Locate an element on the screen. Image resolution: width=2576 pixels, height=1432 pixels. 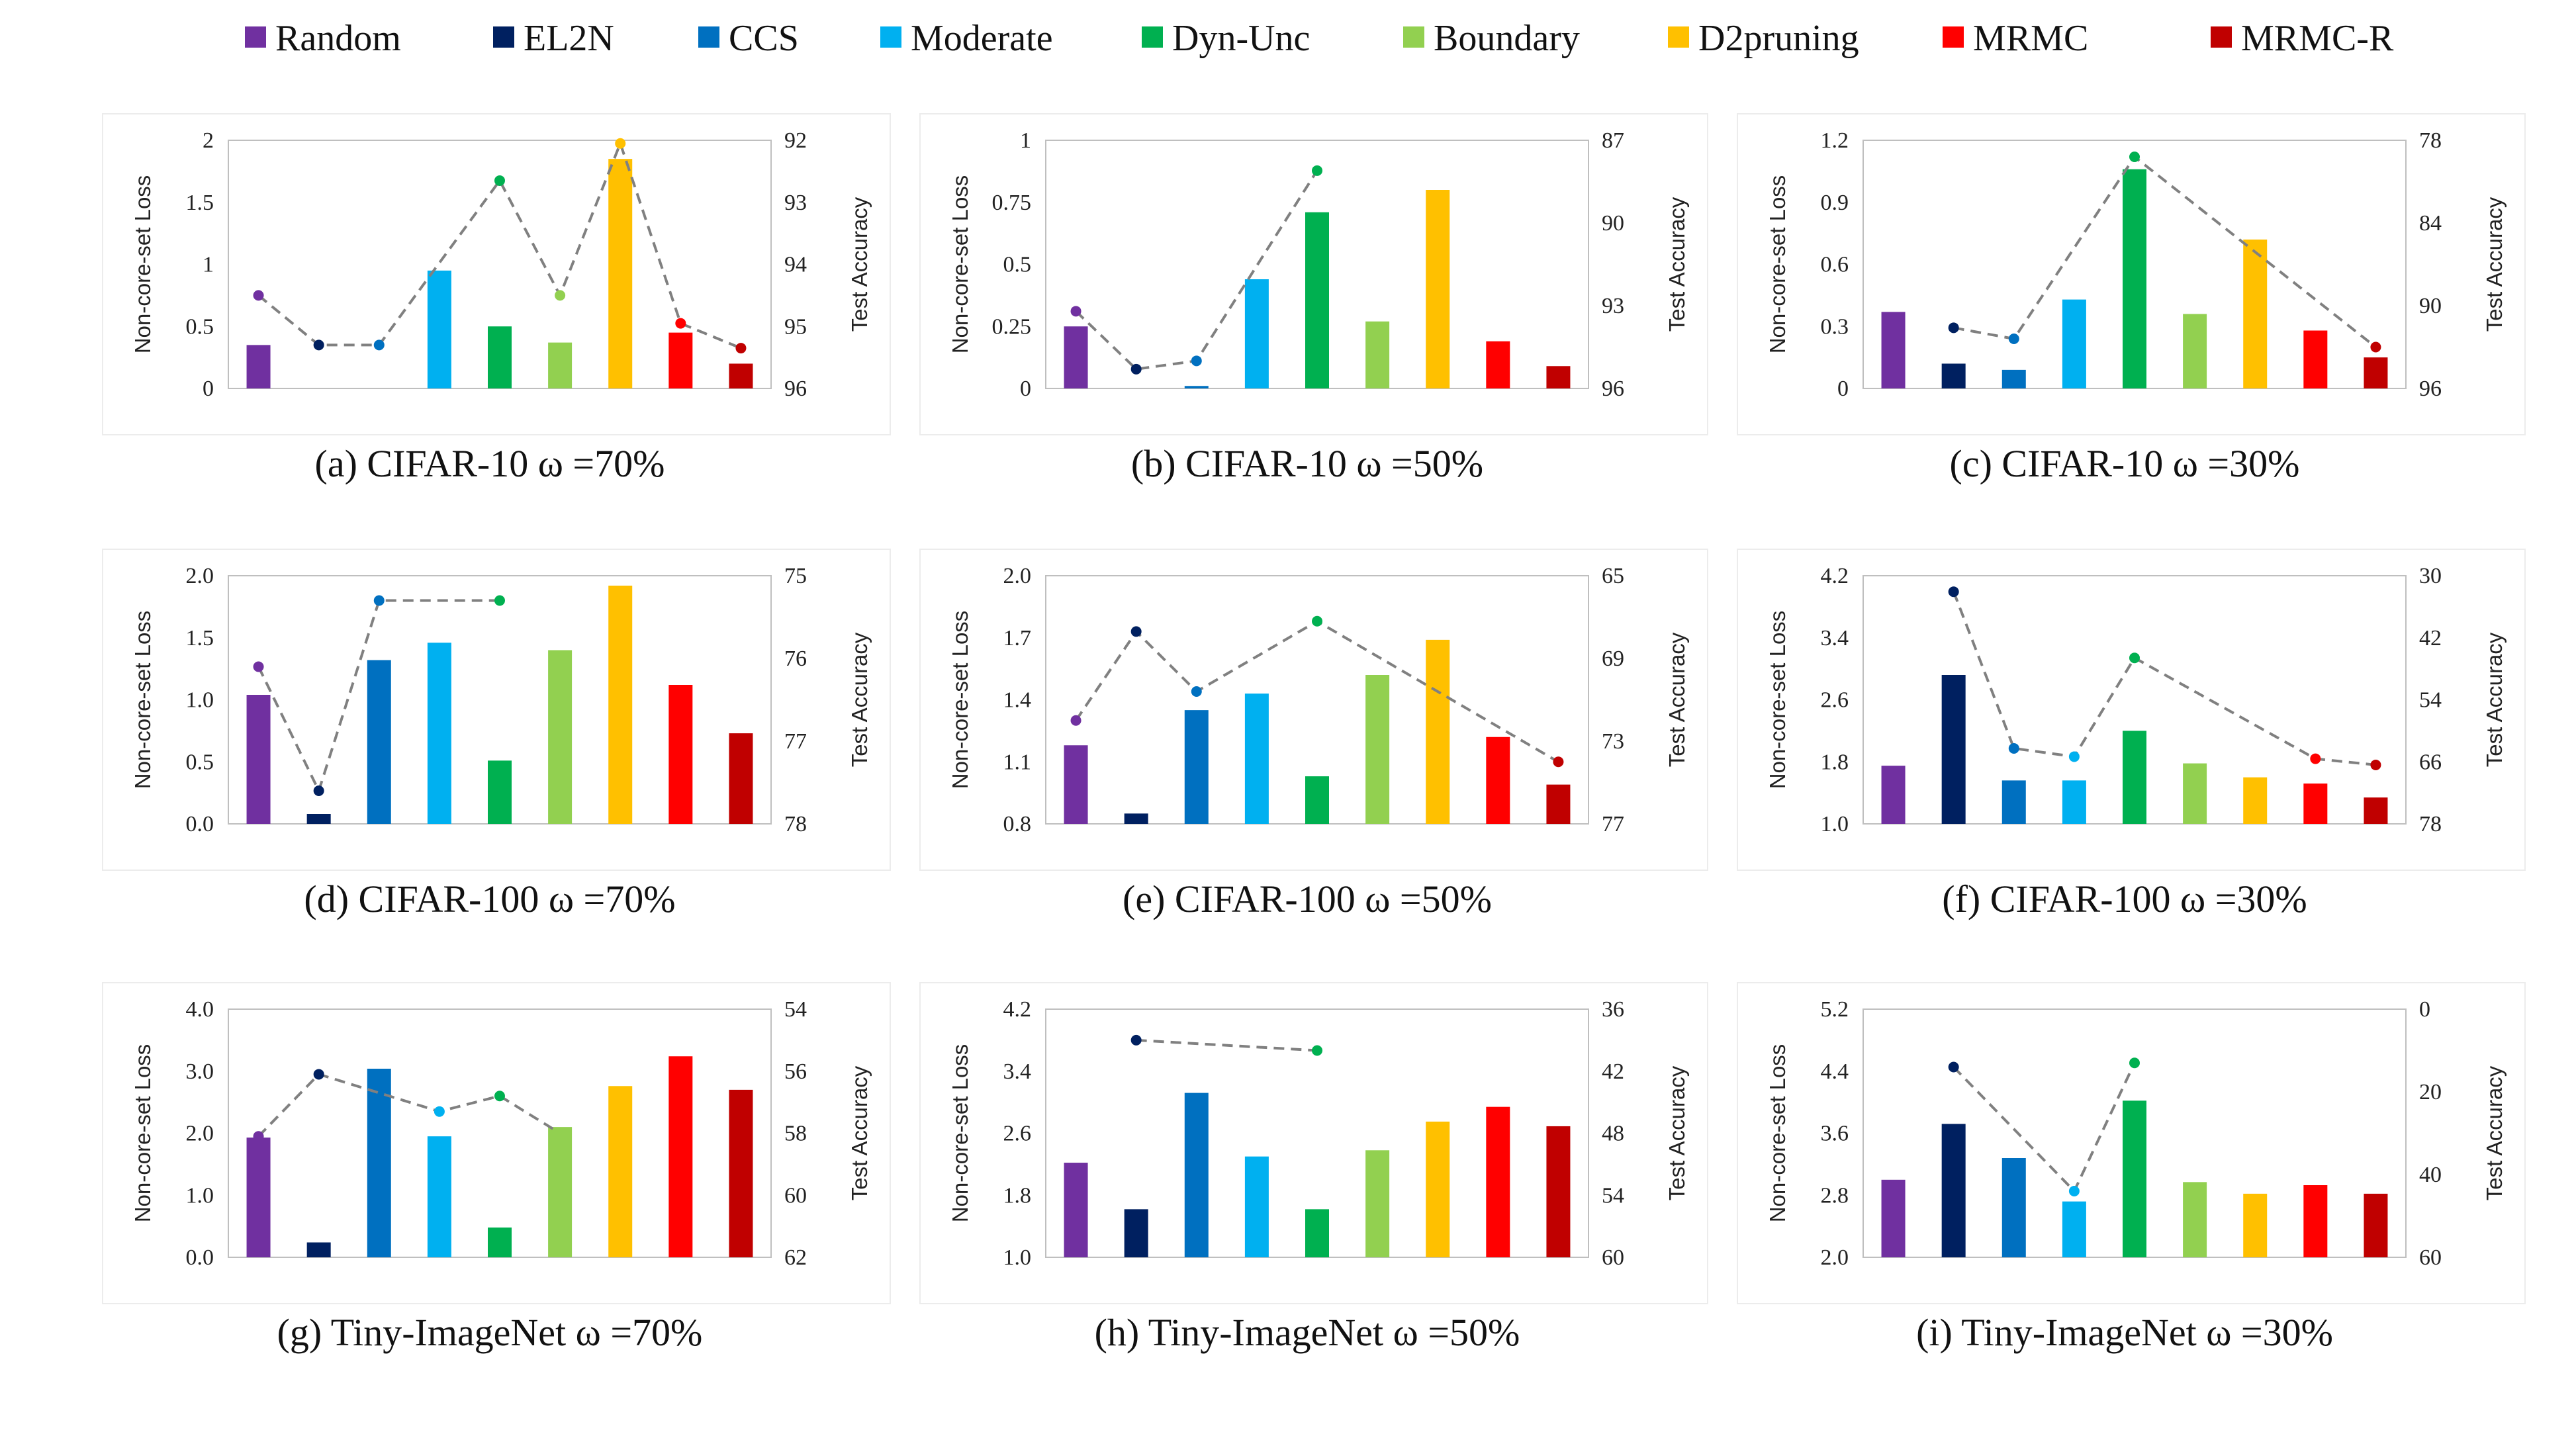
panel-caption: (a) CIFAR-10 ω =70% is located at coordinates (490, 464).